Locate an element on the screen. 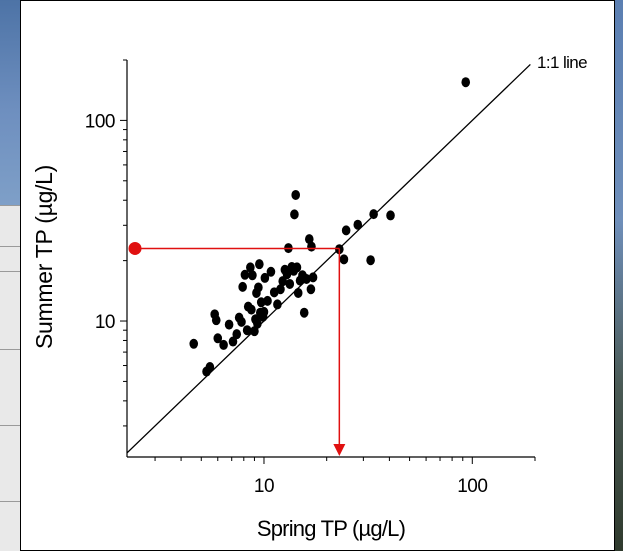 The height and width of the screenshot is (551, 623). x-tick-label: 100 is located at coordinates (472, 486).